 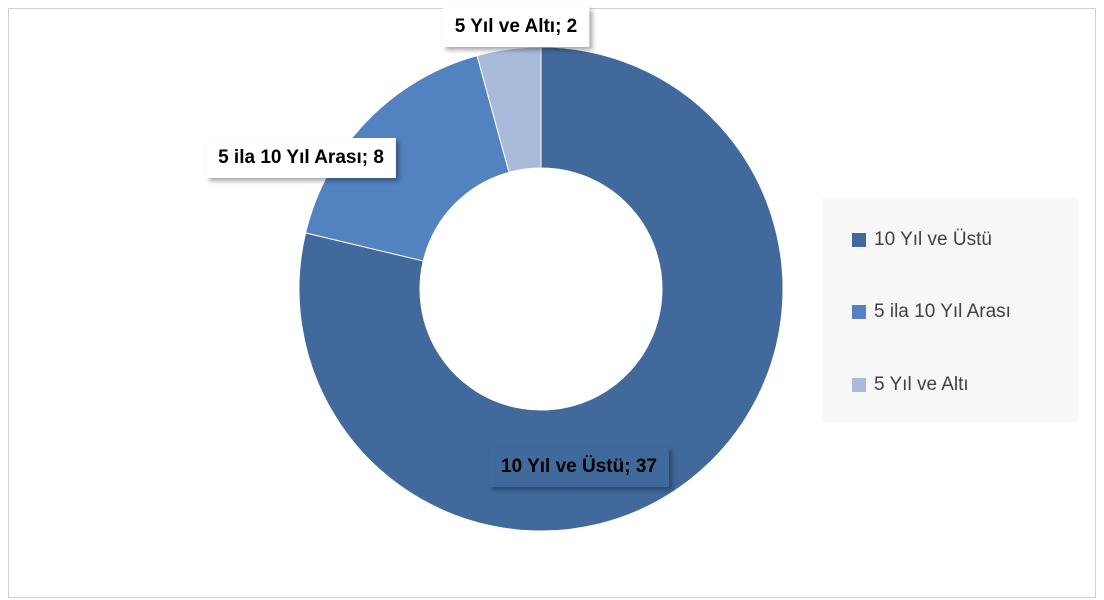 What do you see at coordinates (921, 384) in the screenshot?
I see `legend-label: 5 Yıl ve Altı` at bounding box center [921, 384].